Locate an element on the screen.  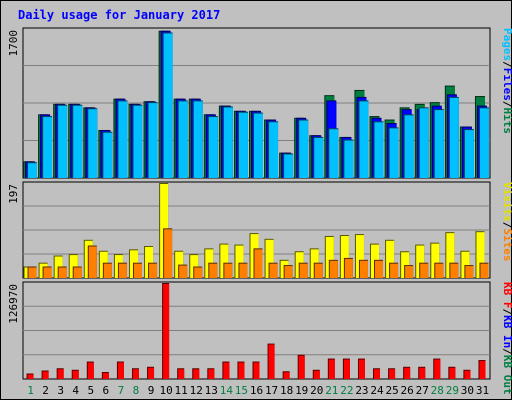
x-tick-label: 1 is located at coordinates (30, 390).